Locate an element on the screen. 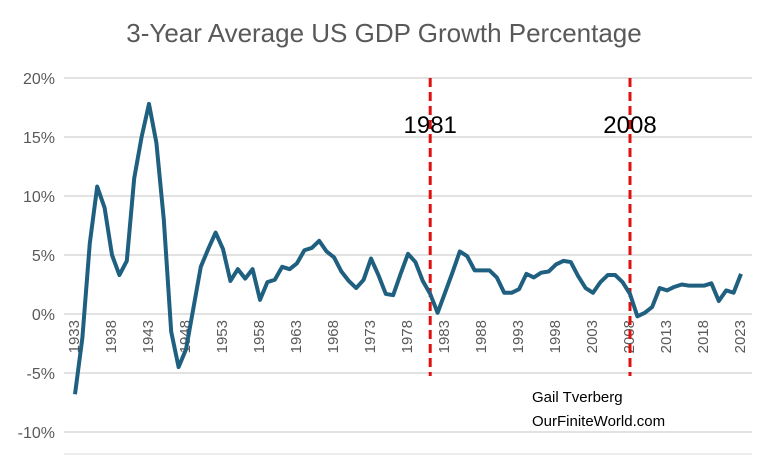 The height and width of the screenshot is (458, 768). x-tick-label: 1998 is located at coordinates (555, 336).